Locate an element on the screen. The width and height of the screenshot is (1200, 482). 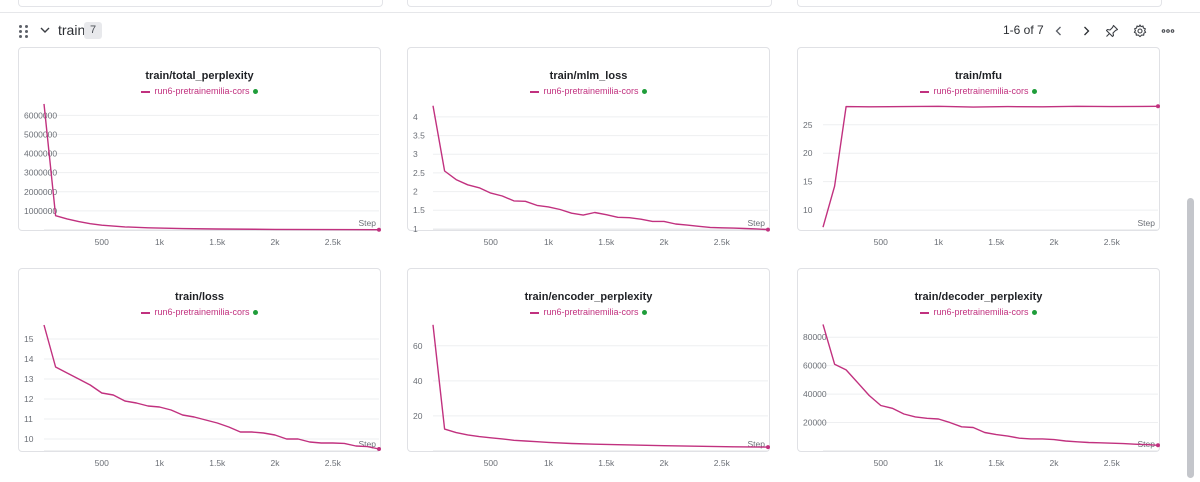
prev-page-button is located at coordinates (1059, 31).